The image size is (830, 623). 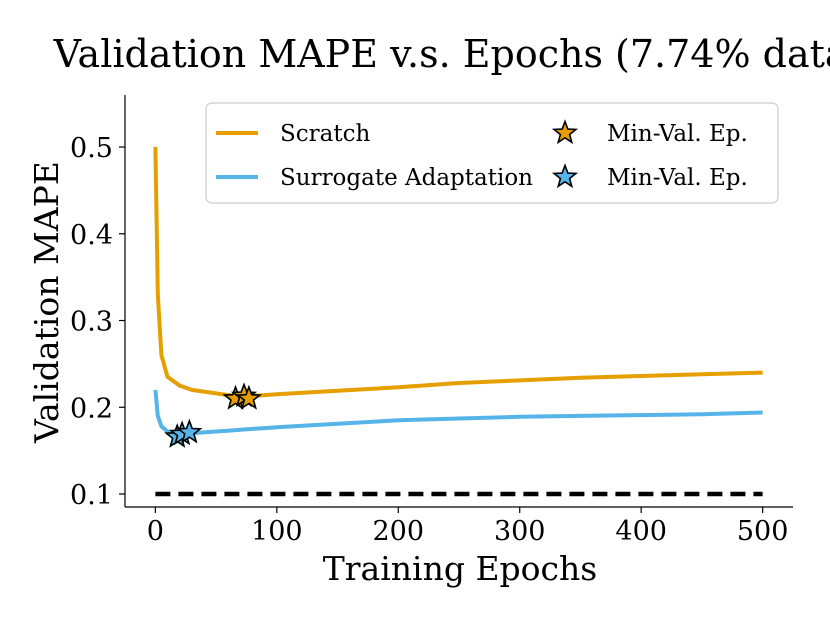 What do you see at coordinates (641, 531) in the screenshot?
I see `x-tick-label: 400` at bounding box center [641, 531].